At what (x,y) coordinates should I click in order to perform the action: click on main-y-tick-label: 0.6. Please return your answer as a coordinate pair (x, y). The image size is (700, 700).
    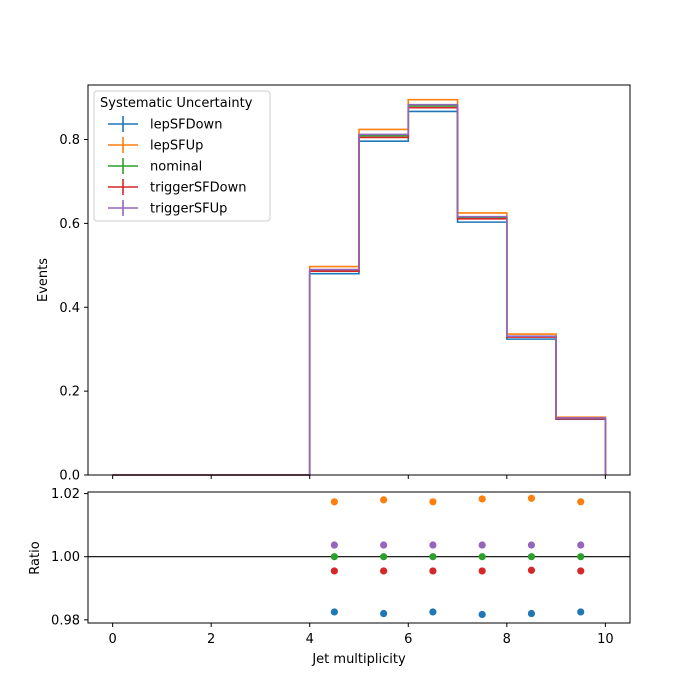
    Looking at the image, I should click on (69, 224).